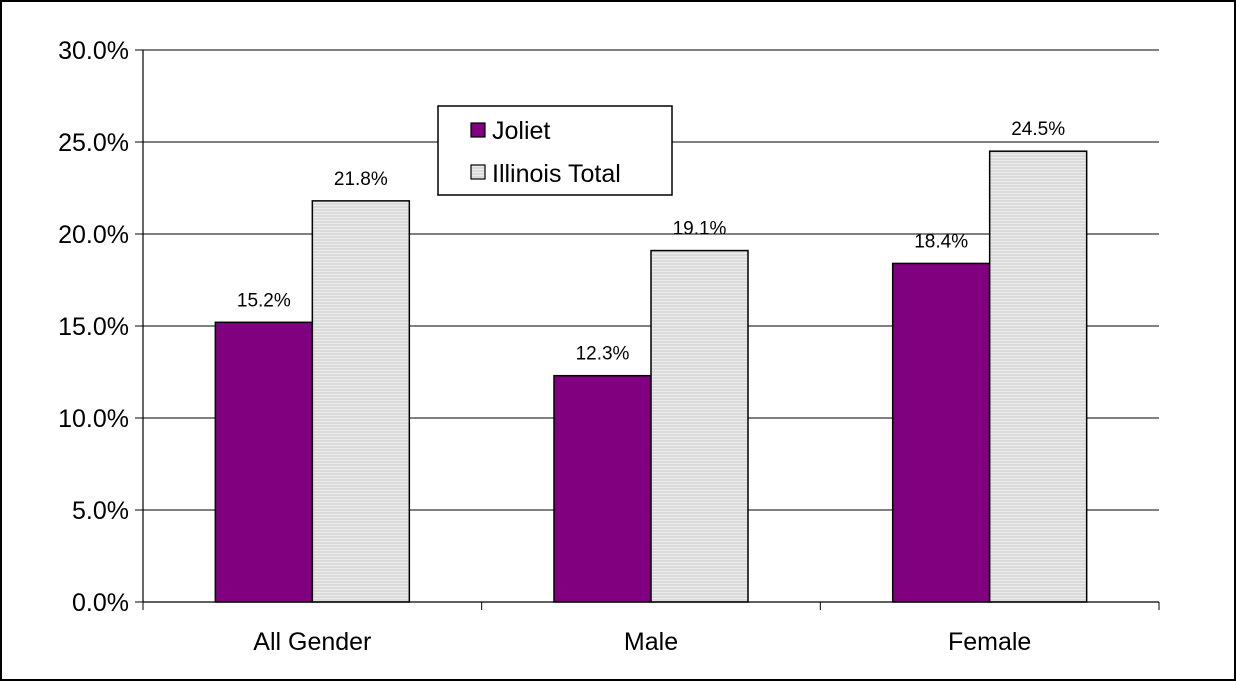 This screenshot has height=683, width=1236. Describe the element at coordinates (312, 642) in the screenshot. I see `x-category-label: All Gender` at that location.